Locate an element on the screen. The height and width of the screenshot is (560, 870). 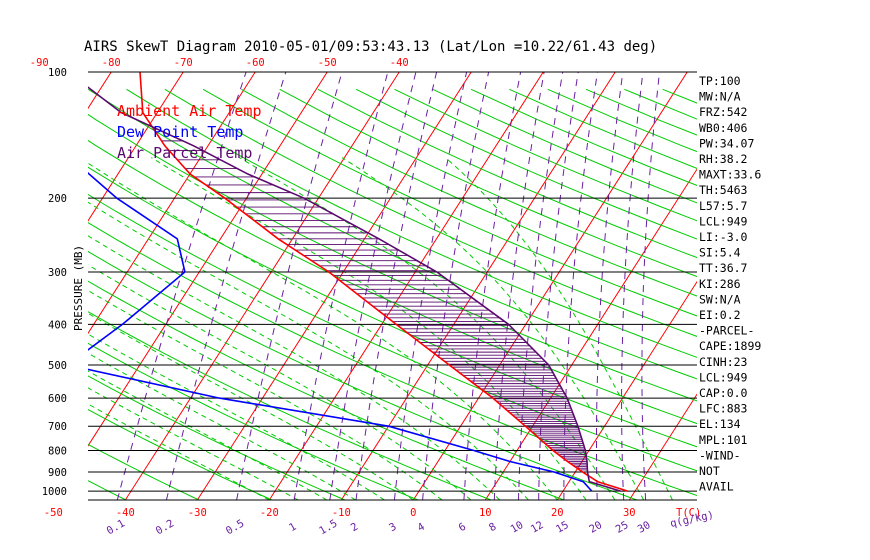
top-axis-tick-label: -70 is located at coordinates (183, 63).